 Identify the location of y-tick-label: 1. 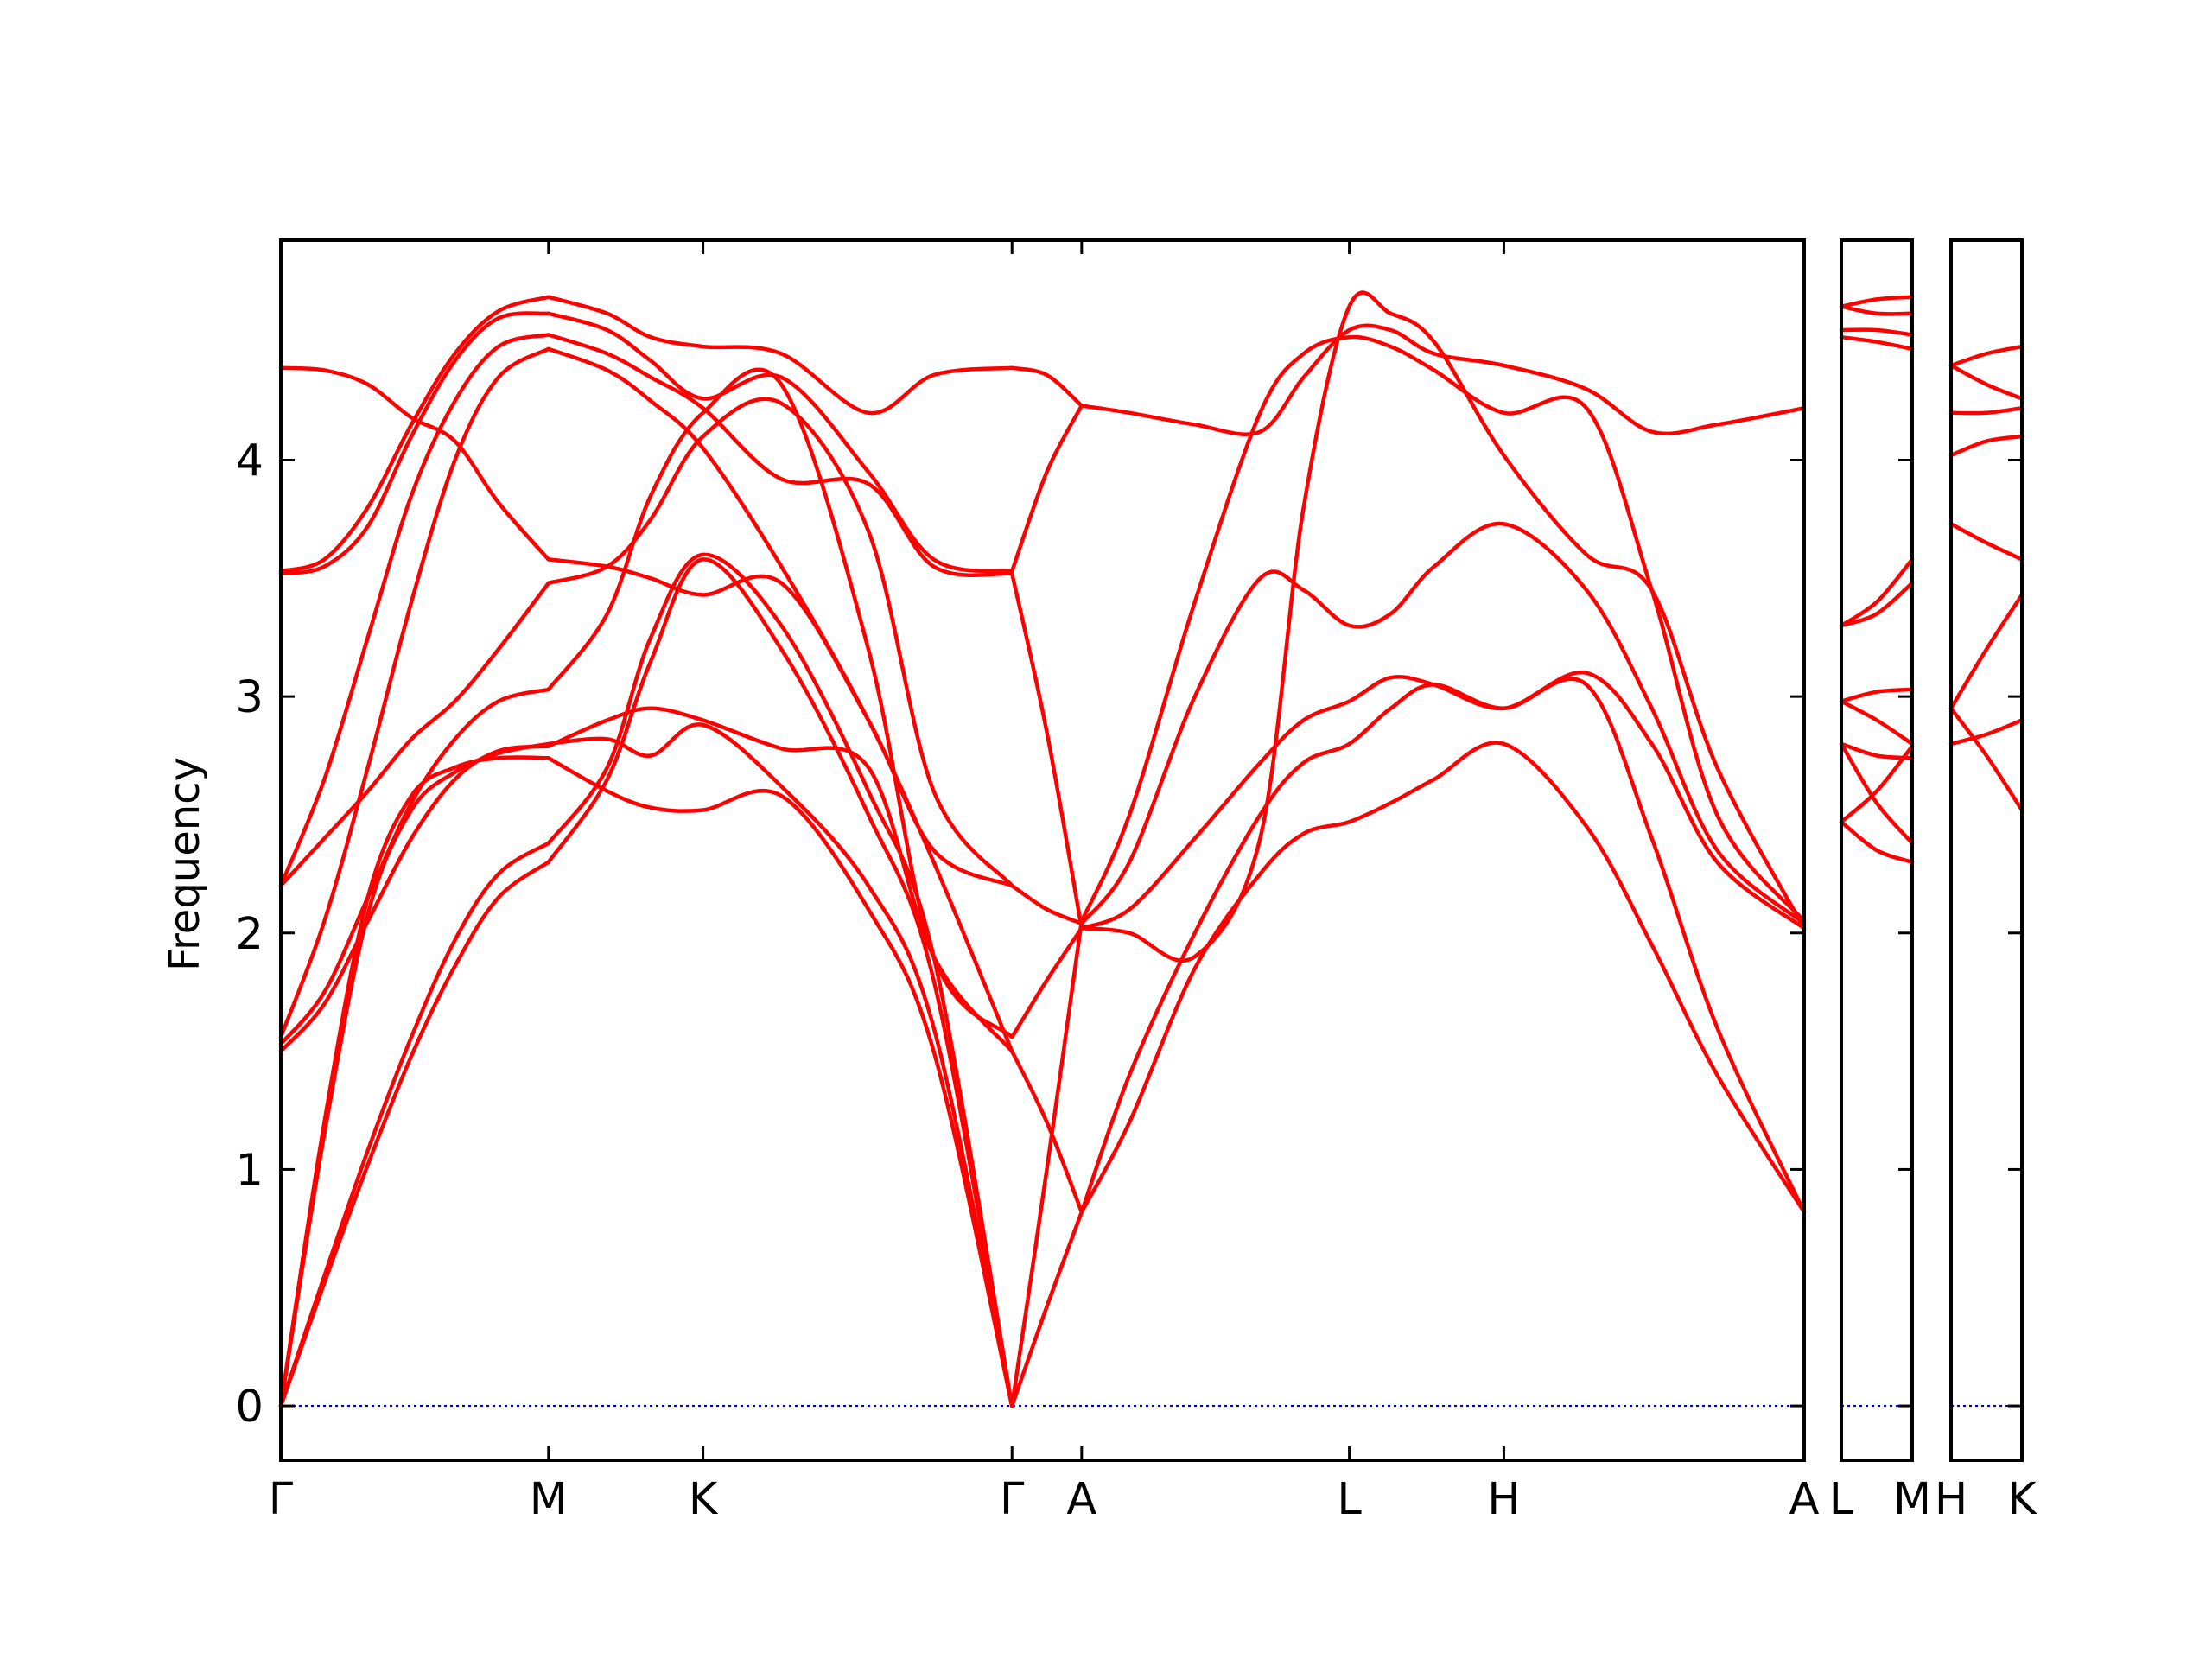
(250, 1170).